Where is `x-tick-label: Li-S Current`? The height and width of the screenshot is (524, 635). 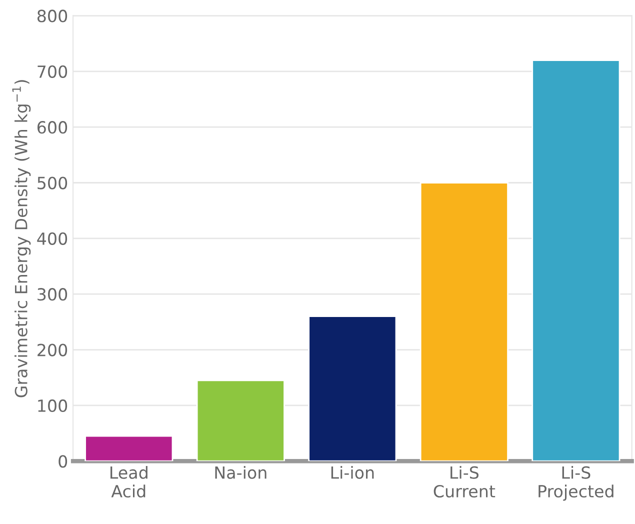 x-tick-label: Li-S Current is located at coordinates (465, 482).